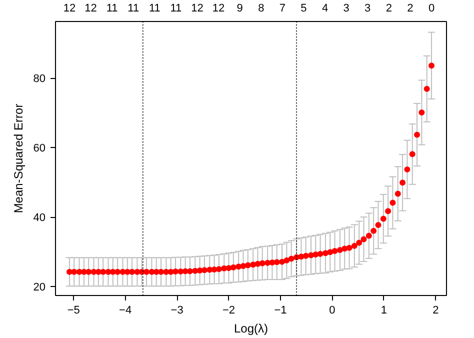 The image size is (474, 338). I want to click on x-tick-label: −5, so click(73, 310).